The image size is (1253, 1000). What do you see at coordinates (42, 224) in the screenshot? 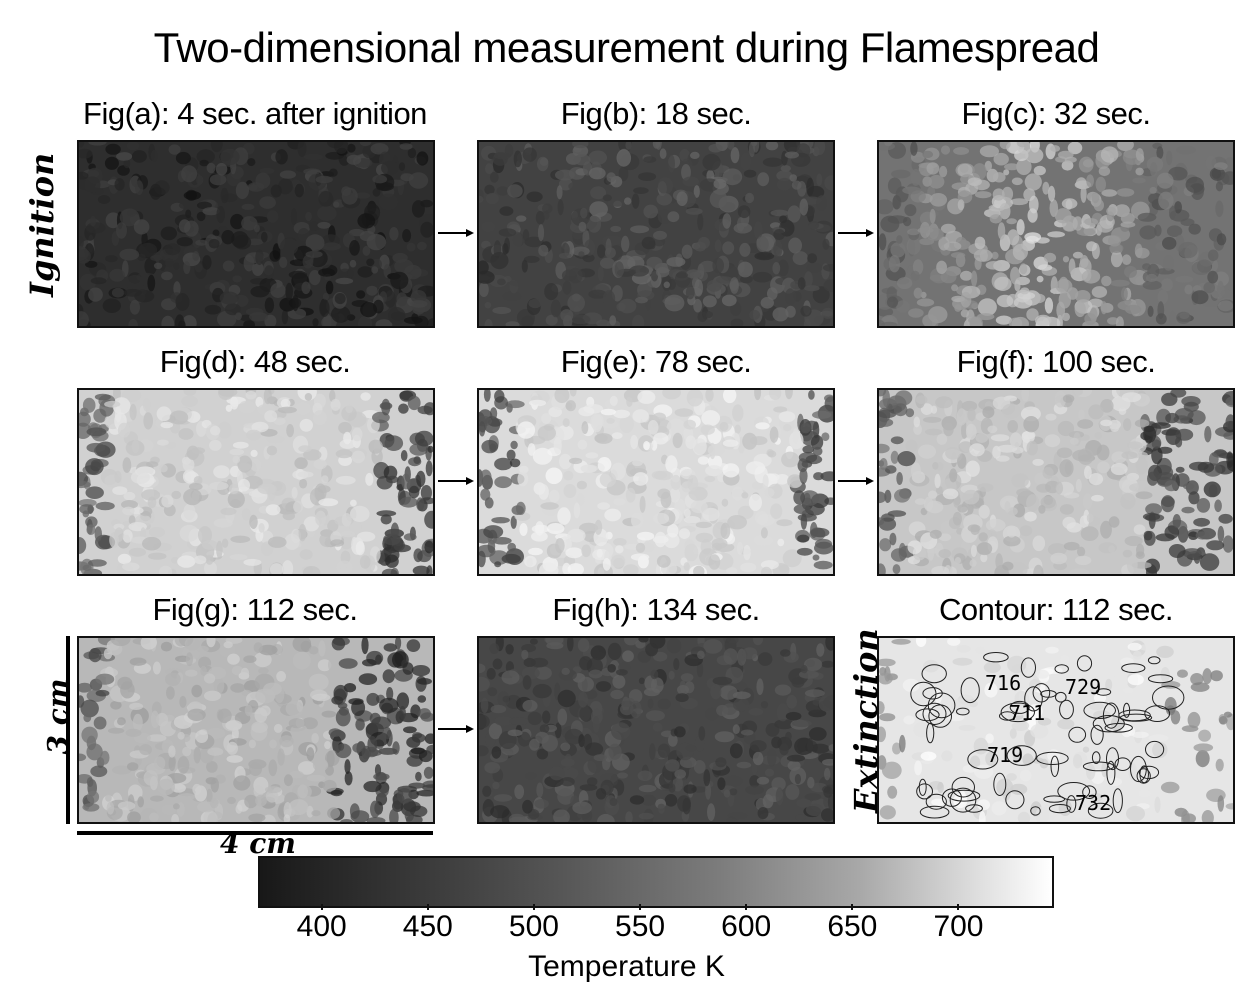
I see `ignition-label: Ignition` at bounding box center [42, 224].